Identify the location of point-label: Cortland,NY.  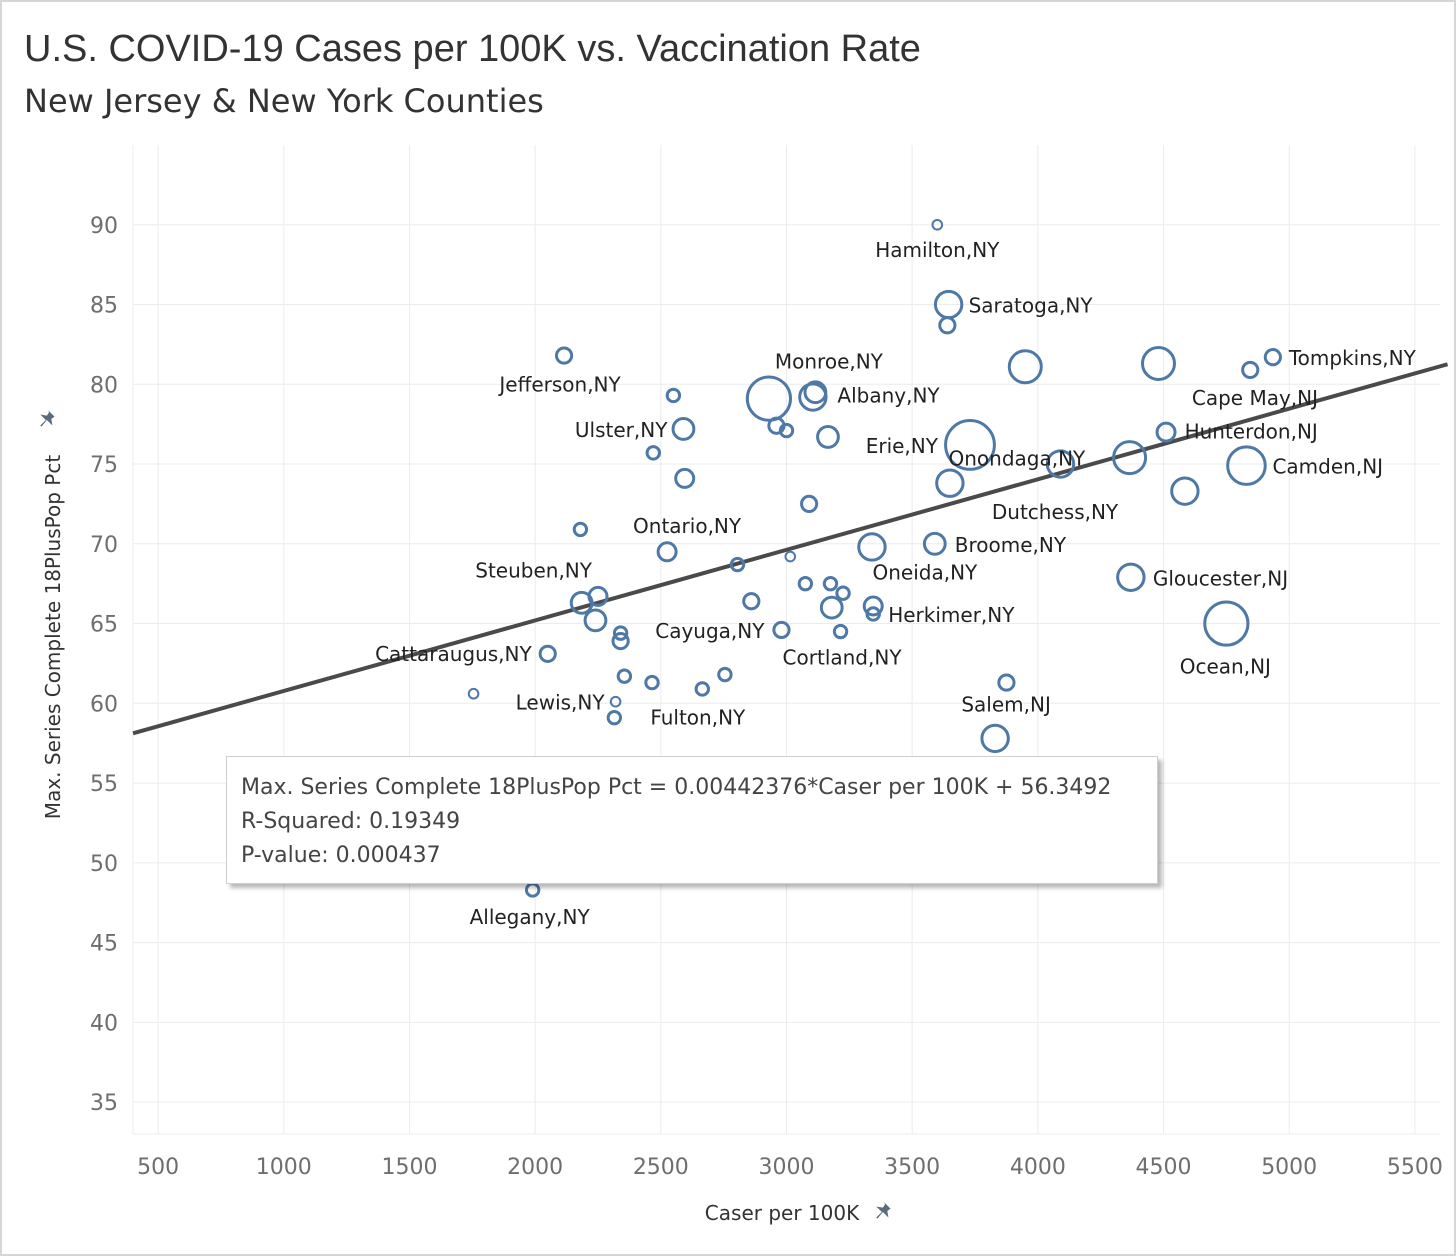
(843, 658).